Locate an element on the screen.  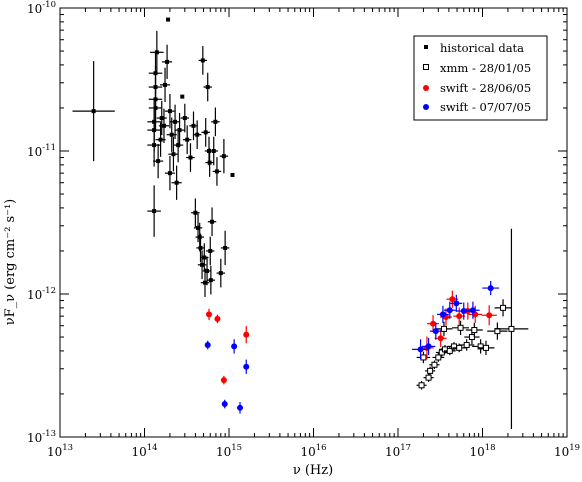
y-axis-label: νF_ν (erg cm⁻² s⁻¹) is located at coordinates (10, 262).